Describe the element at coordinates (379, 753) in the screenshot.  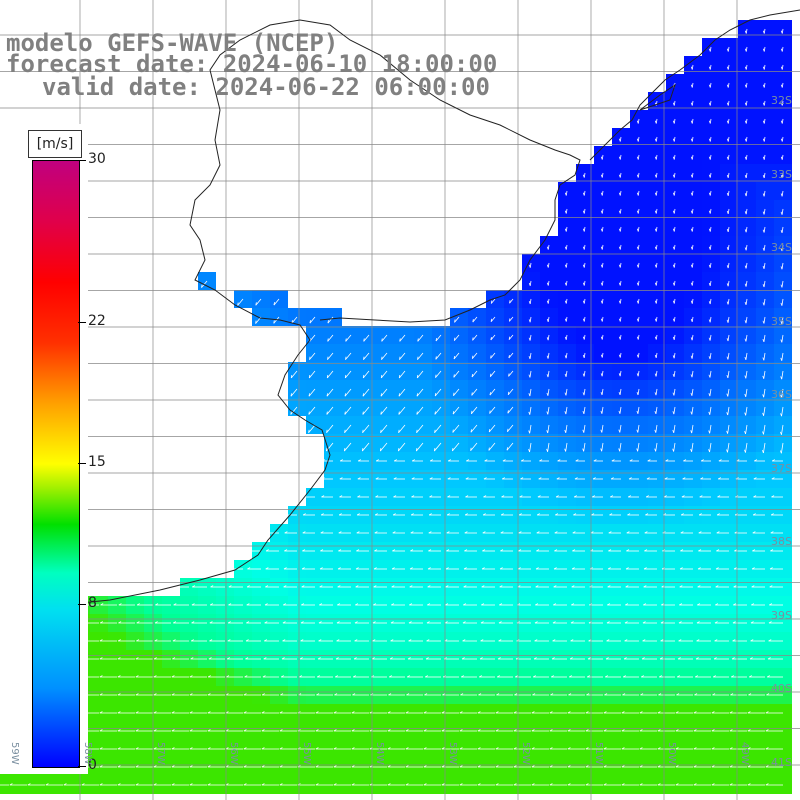
I see `longitude-label: 54W` at that location.